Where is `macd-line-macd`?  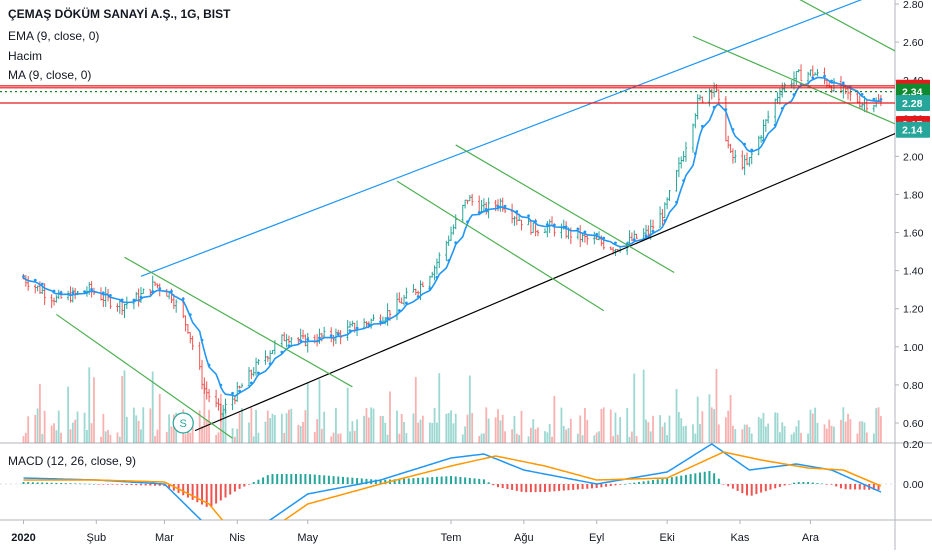
macd-line-macd is located at coordinates (452, 481).